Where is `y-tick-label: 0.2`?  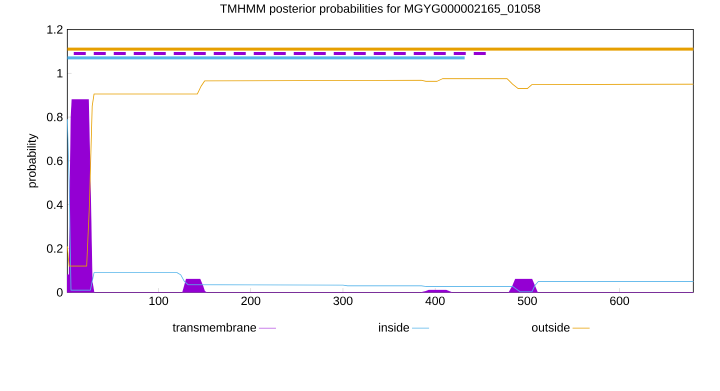 y-tick-label: 0.2 is located at coordinates (54, 248).